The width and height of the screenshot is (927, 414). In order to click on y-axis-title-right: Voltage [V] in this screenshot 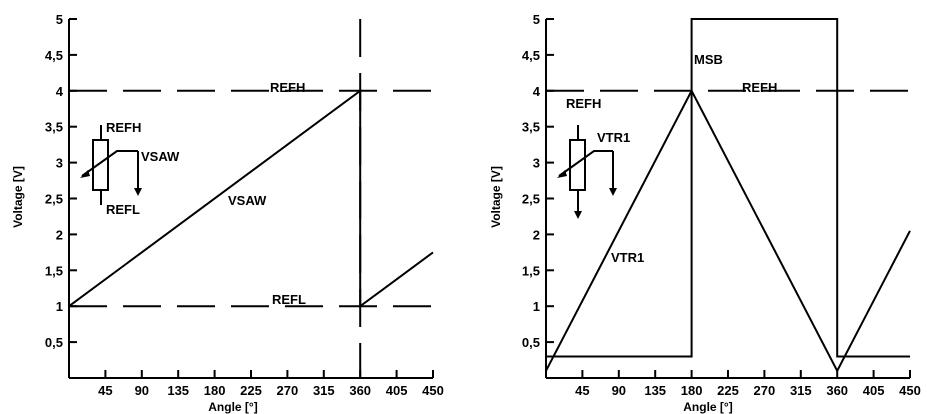, I will do `click(496, 197)`.